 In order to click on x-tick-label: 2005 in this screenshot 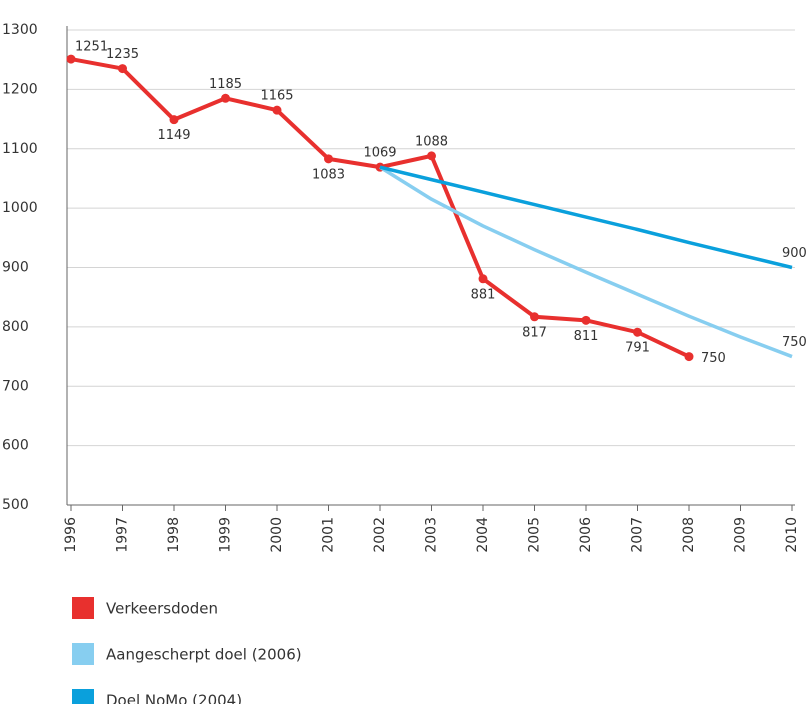, I will do `click(535, 535)`.